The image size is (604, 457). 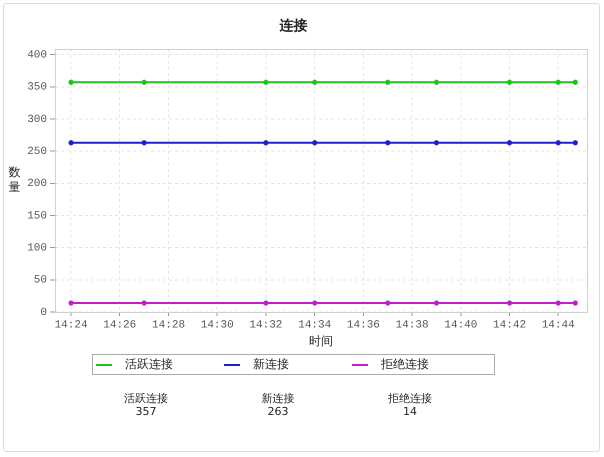 I want to click on y-tick-label: 200, so click(x=37, y=184).